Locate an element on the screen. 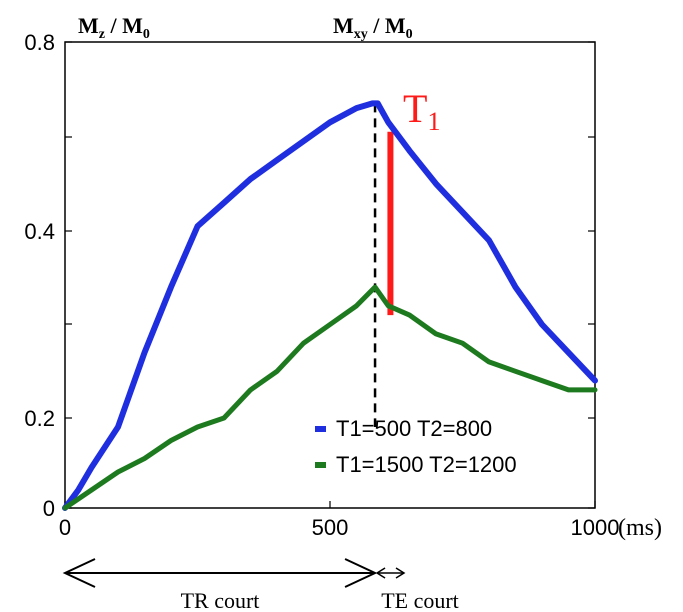  x-tick-label: 1000 is located at coordinates (595, 527).